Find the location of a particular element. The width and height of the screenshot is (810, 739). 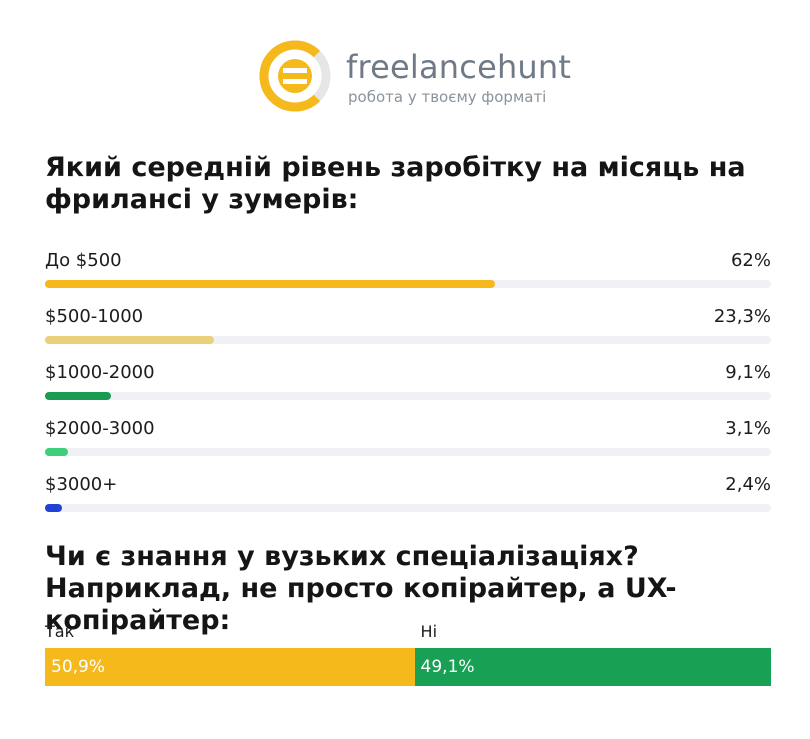

bar-category-label: $3000+ is located at coordinates (81, 484).